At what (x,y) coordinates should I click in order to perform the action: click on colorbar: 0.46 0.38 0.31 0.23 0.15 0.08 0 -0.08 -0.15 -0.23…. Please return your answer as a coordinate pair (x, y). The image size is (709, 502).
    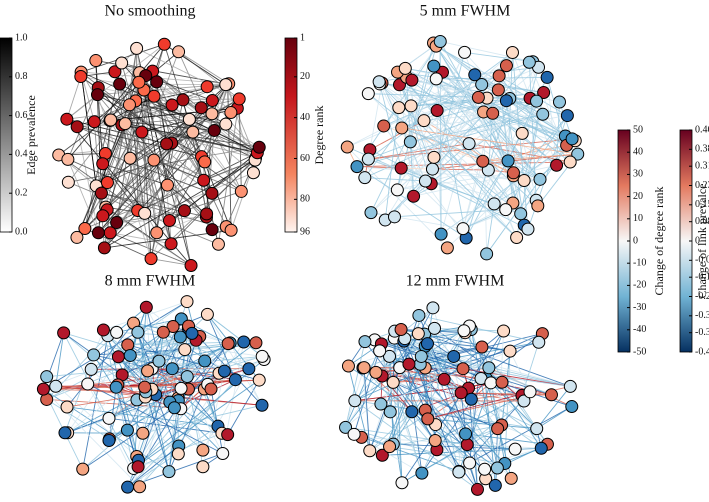
    Looking at the image, I should click on (694, 240).